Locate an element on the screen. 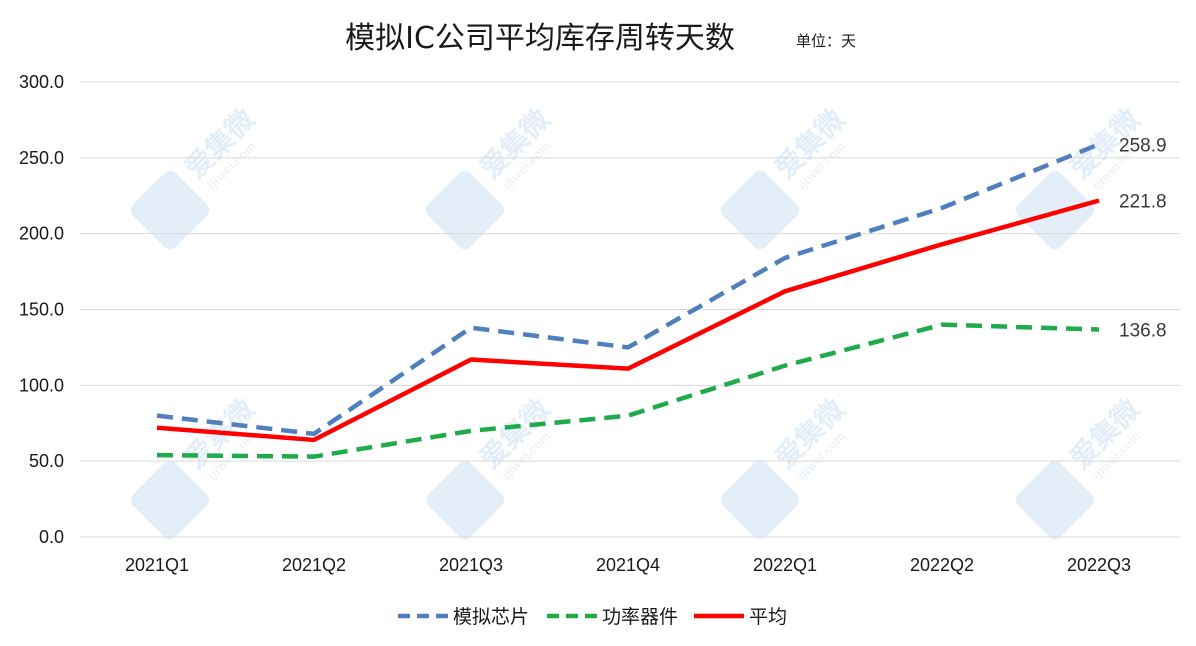  y-tick-label: 100.0 is located at coordinates (41, 385).